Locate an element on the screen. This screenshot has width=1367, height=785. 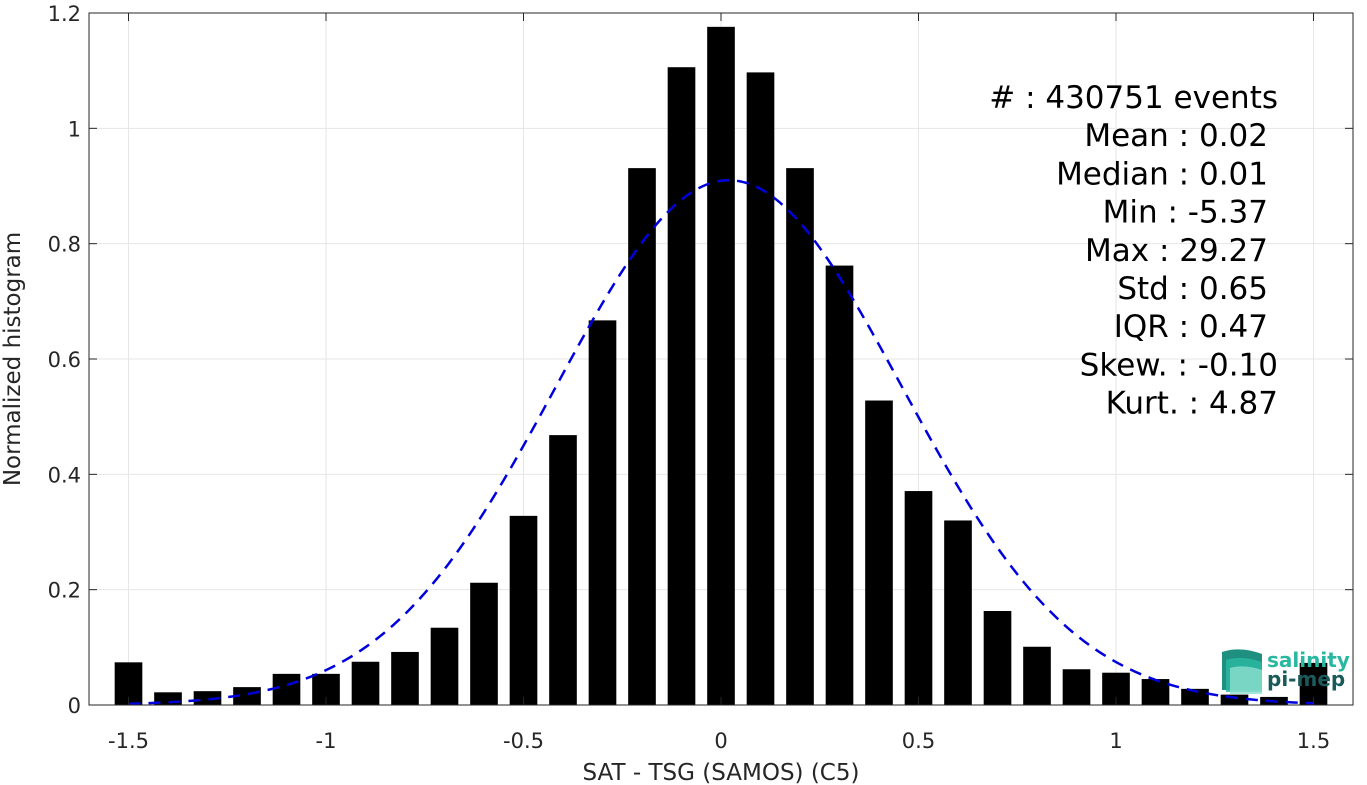
stat-line: Max : 29.27 is located at coordinates (1176, 251).